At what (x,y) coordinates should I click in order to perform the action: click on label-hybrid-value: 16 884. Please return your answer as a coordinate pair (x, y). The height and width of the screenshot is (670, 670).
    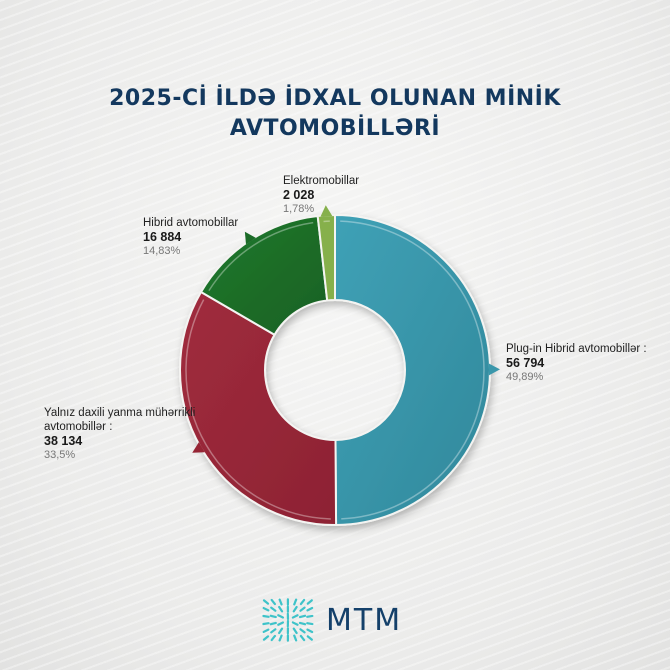
    Looking at the image, I should click on (162, 237).